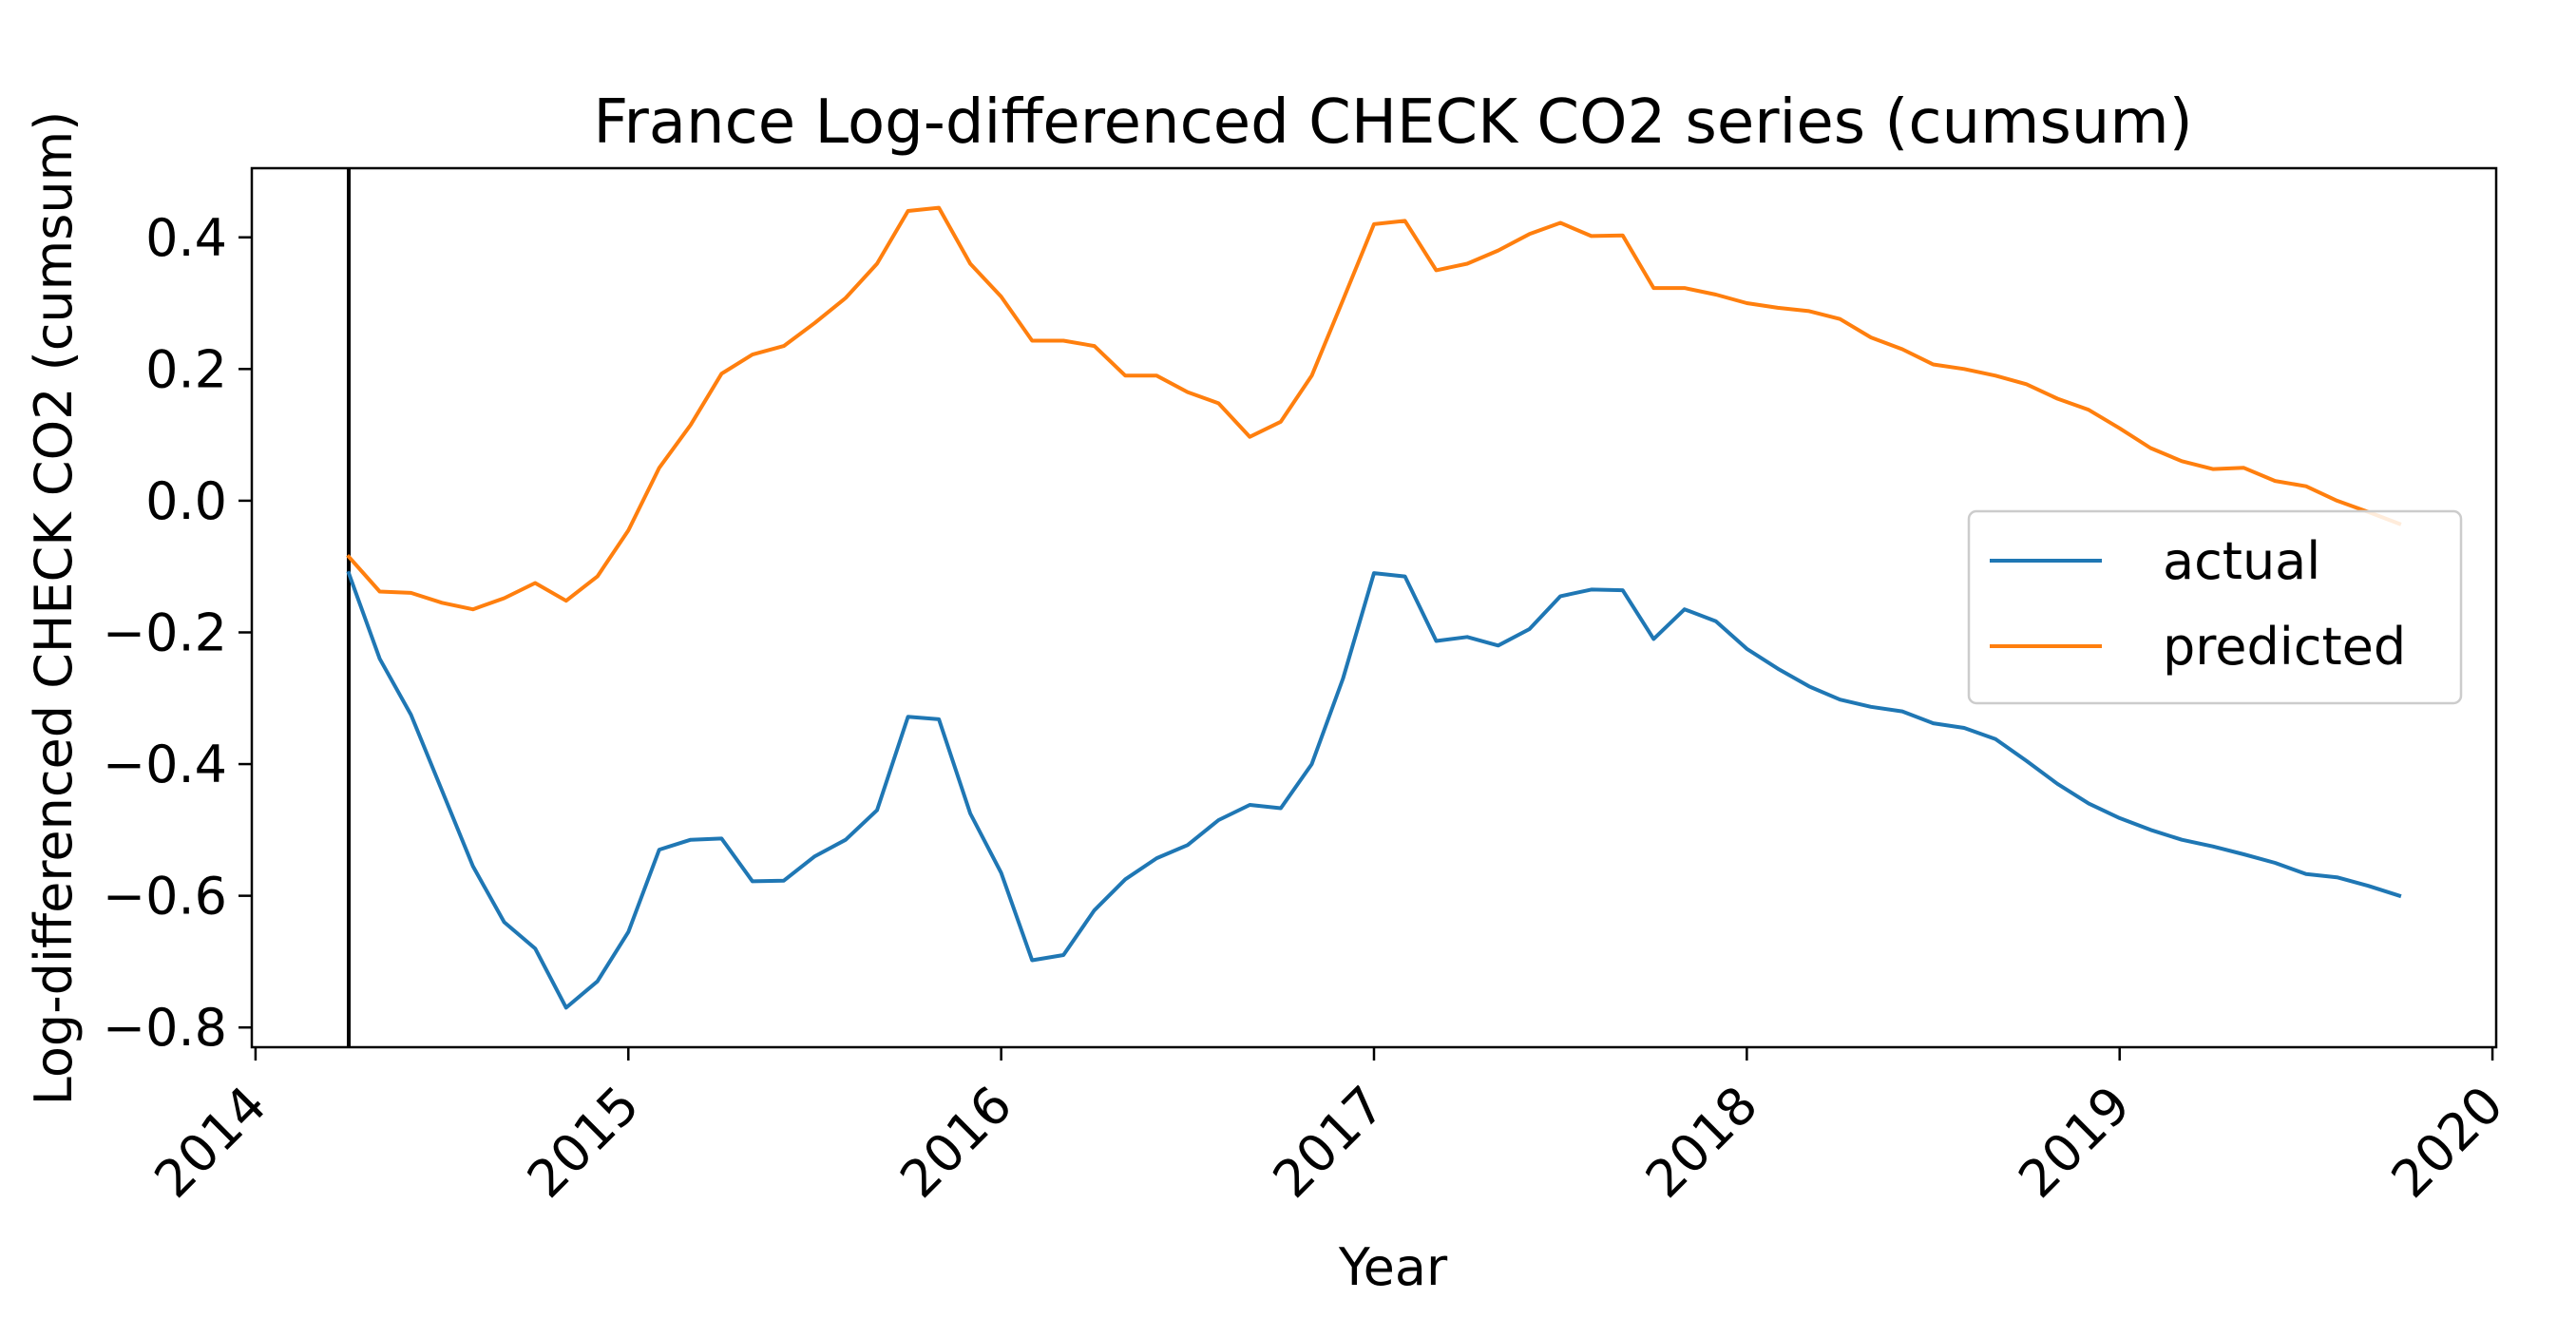 This screenshot has height=1319, width=2576. What do you see at coordinates (186, 369) in the screenshot?
I see `y-tick-label: 0.2` at bounding box center [186, 369].